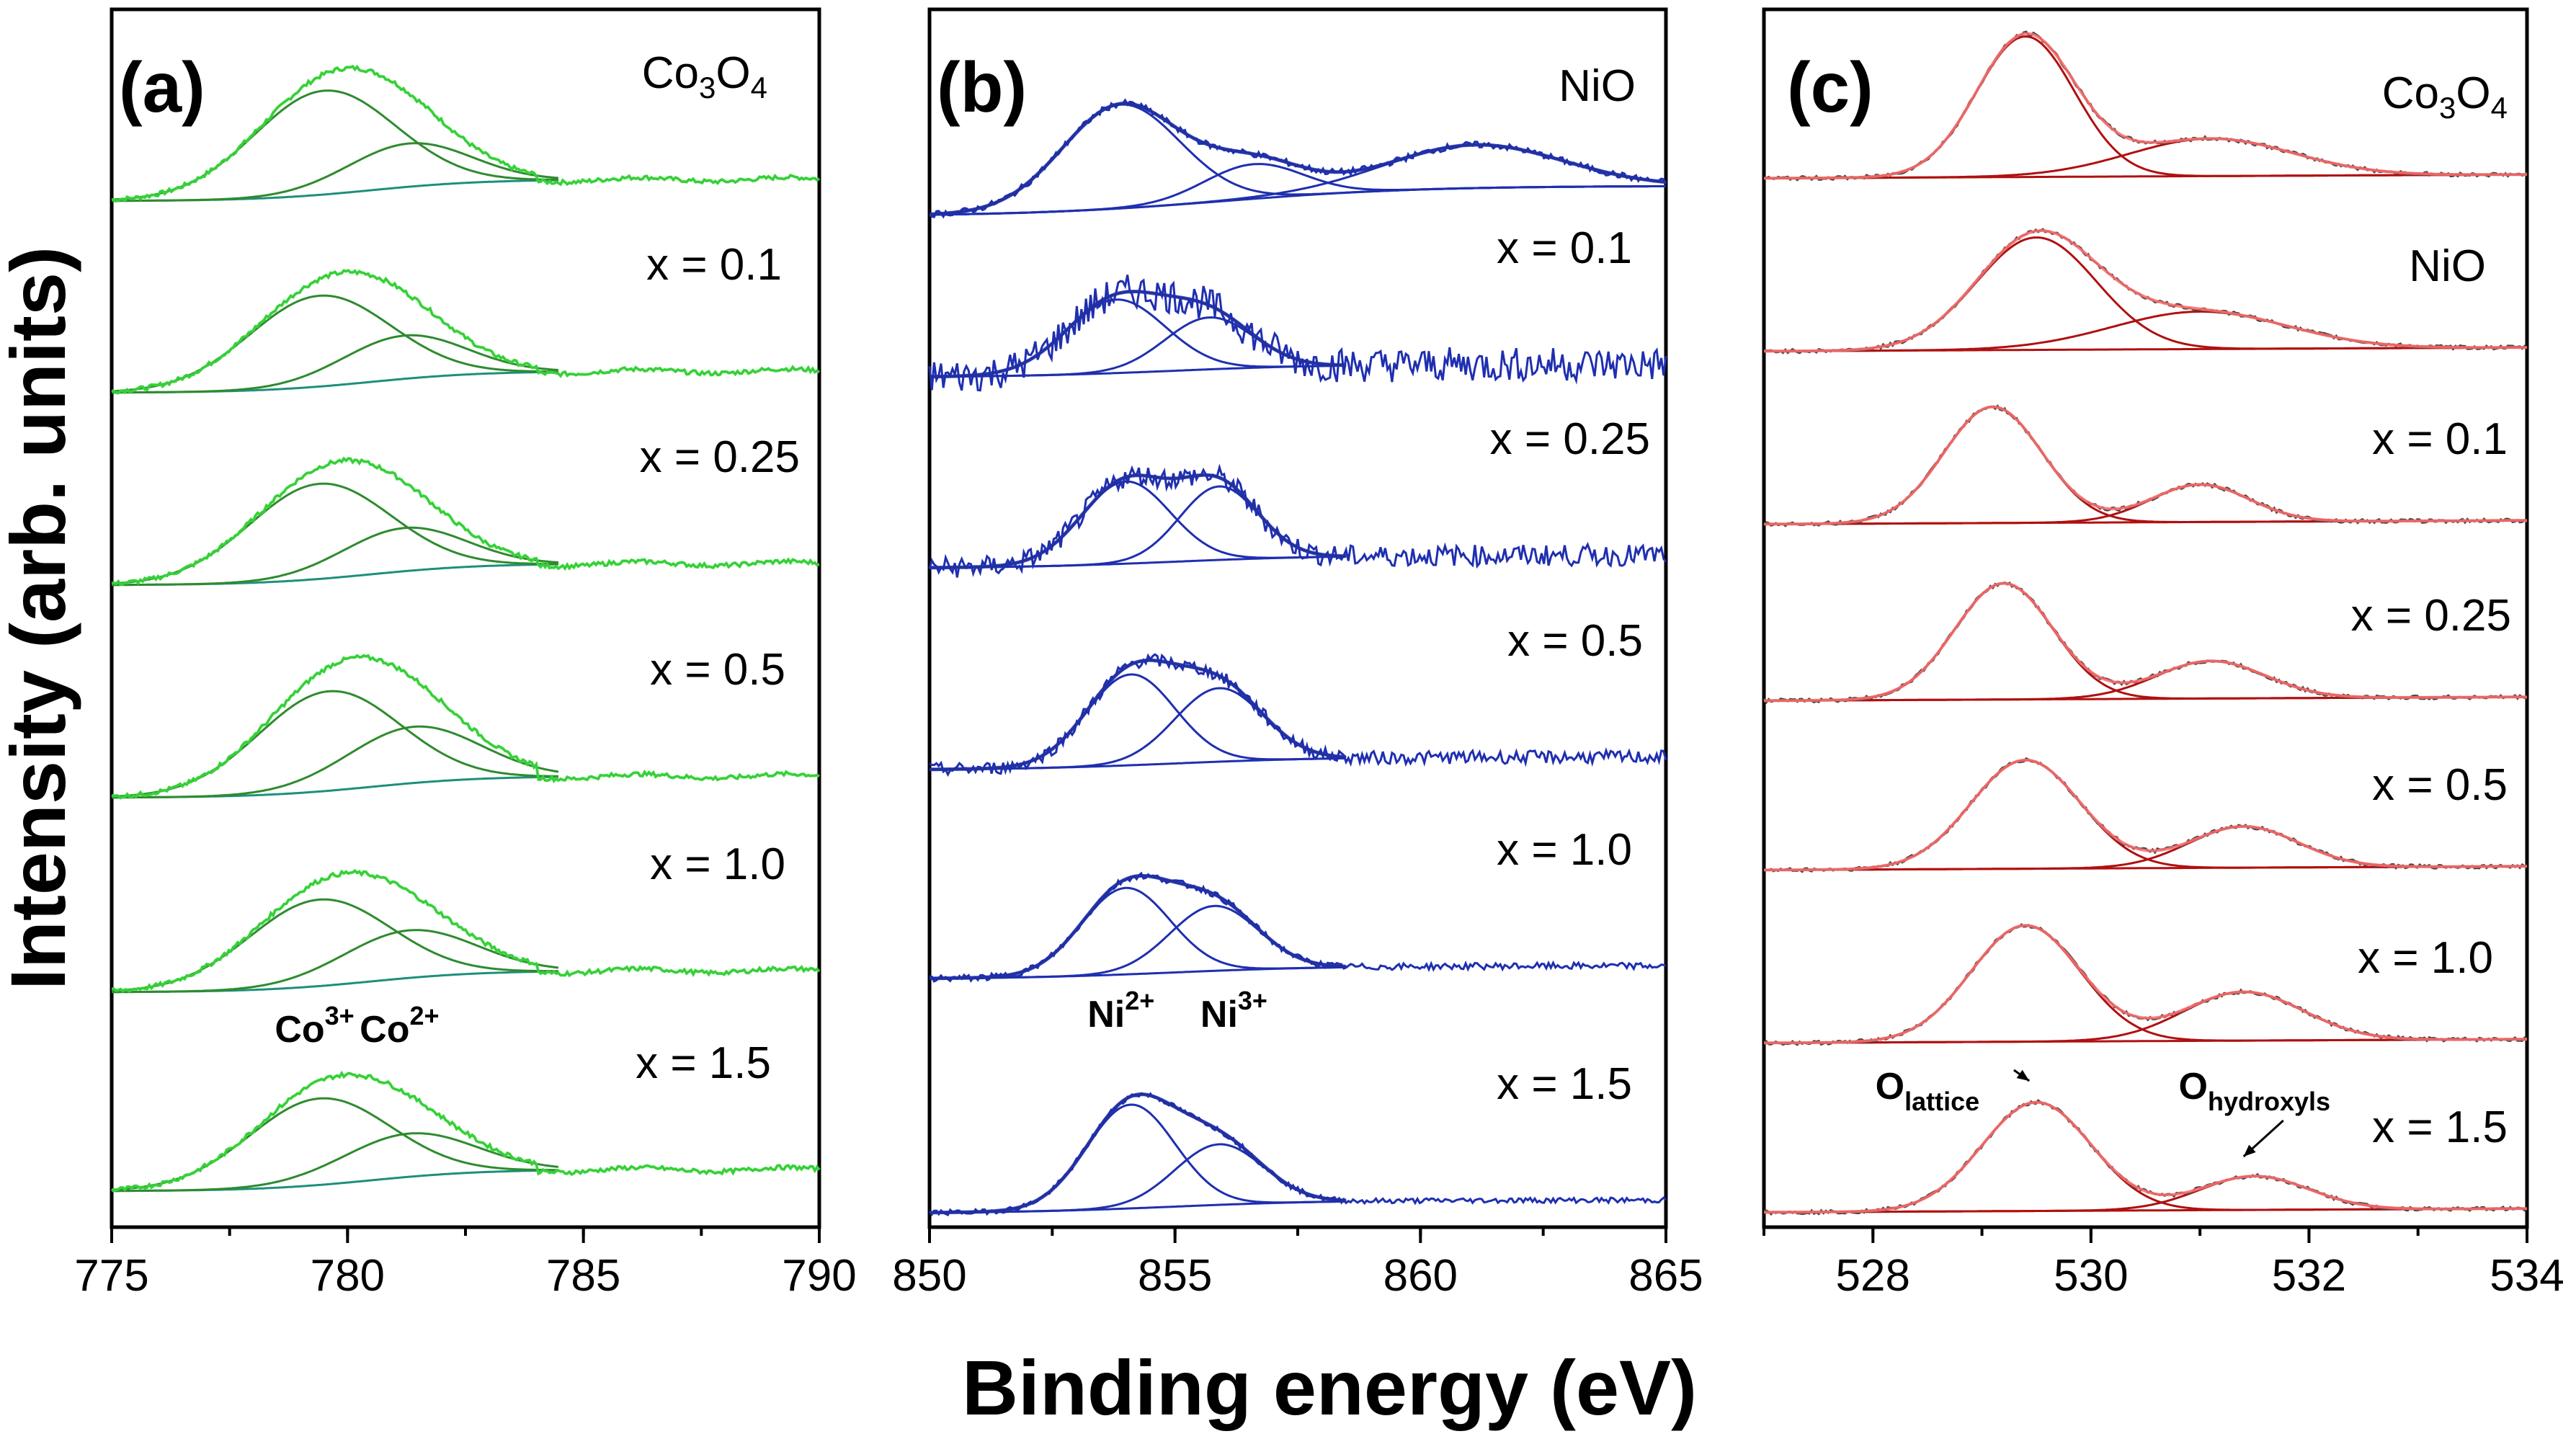  What do you see at coordinates (162, 87) in the screenshot?
I see `panel-a-label: (a)` at bounding box center [162, 87].